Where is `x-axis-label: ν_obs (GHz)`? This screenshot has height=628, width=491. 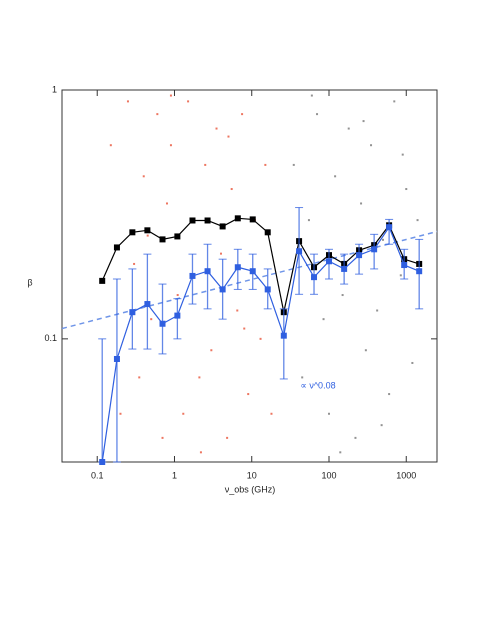 x-axis-label: ν_obs (GHz) is located at coordinates (250, 489).